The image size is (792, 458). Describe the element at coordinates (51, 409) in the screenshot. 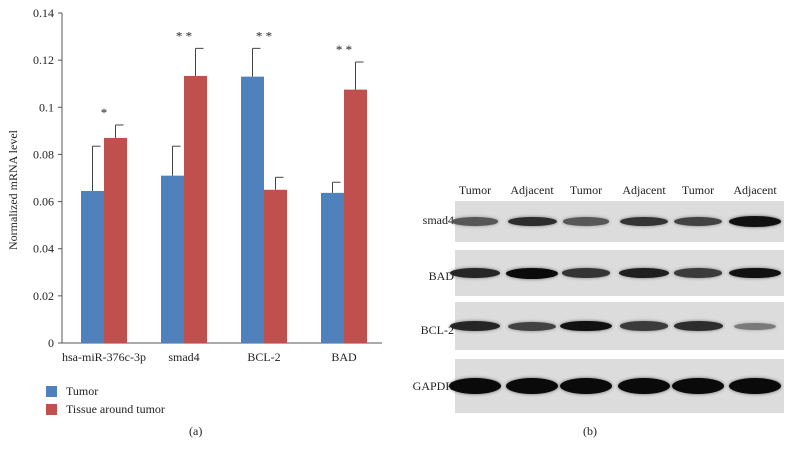

I see `legend-swatch-tissue-around-tumor` at that location.